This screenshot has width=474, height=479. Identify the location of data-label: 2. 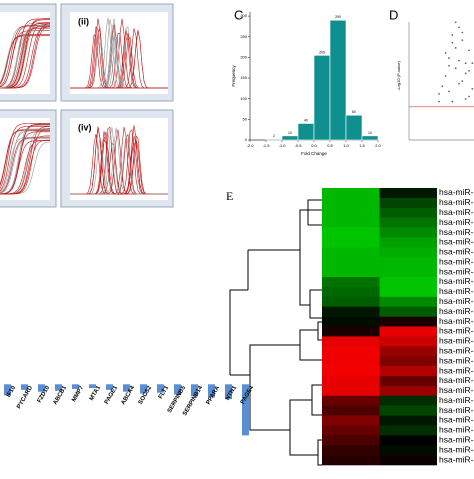
(274, 136).